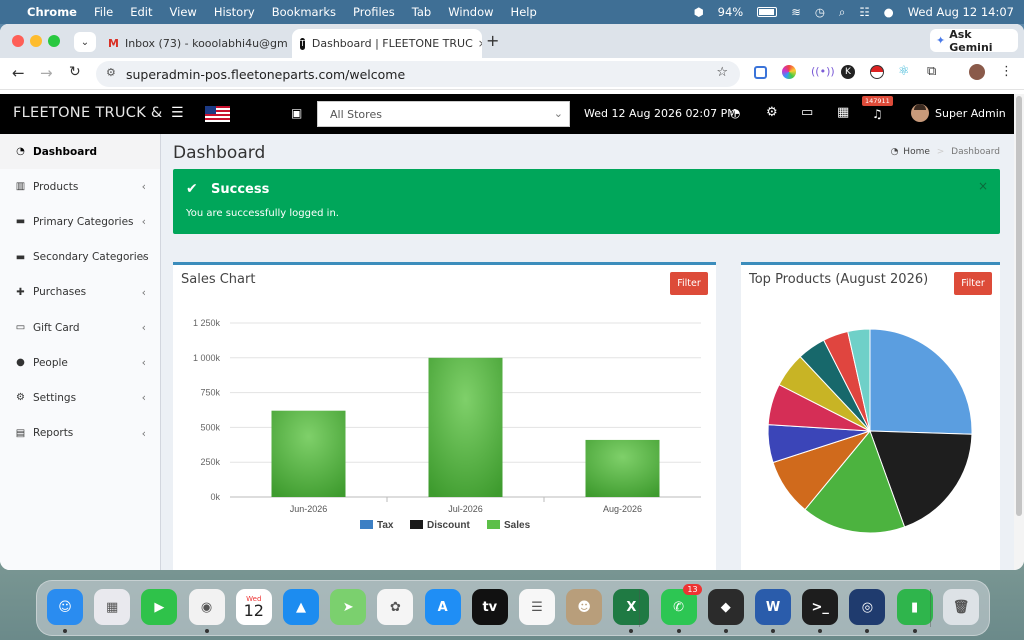 This screenshot has height=640, width=1024. What do you see at coordinates (52, 12) in the screenshot?
I see `app-menu-chrome: Chrome` at bounding box center [52, 12].